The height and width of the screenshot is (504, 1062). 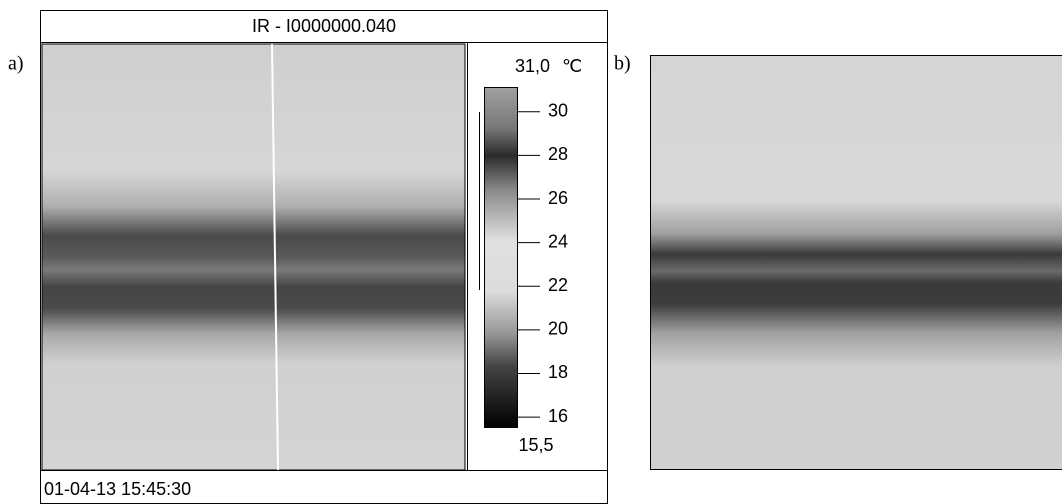 I want to click on colorbar, so click(x=501, y=257).